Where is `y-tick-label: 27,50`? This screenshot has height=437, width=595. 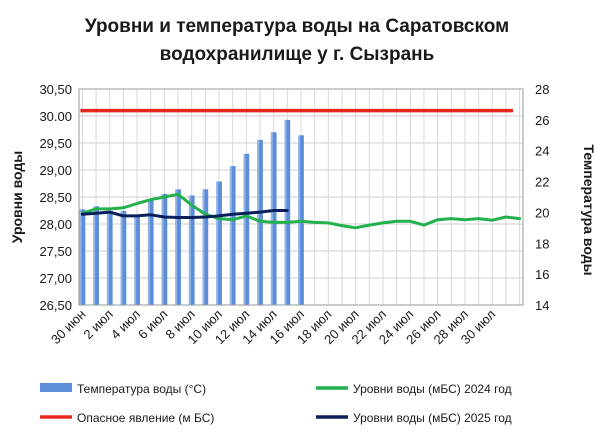
y-tick-label: 27,50 is located at coordinates (55, 251).